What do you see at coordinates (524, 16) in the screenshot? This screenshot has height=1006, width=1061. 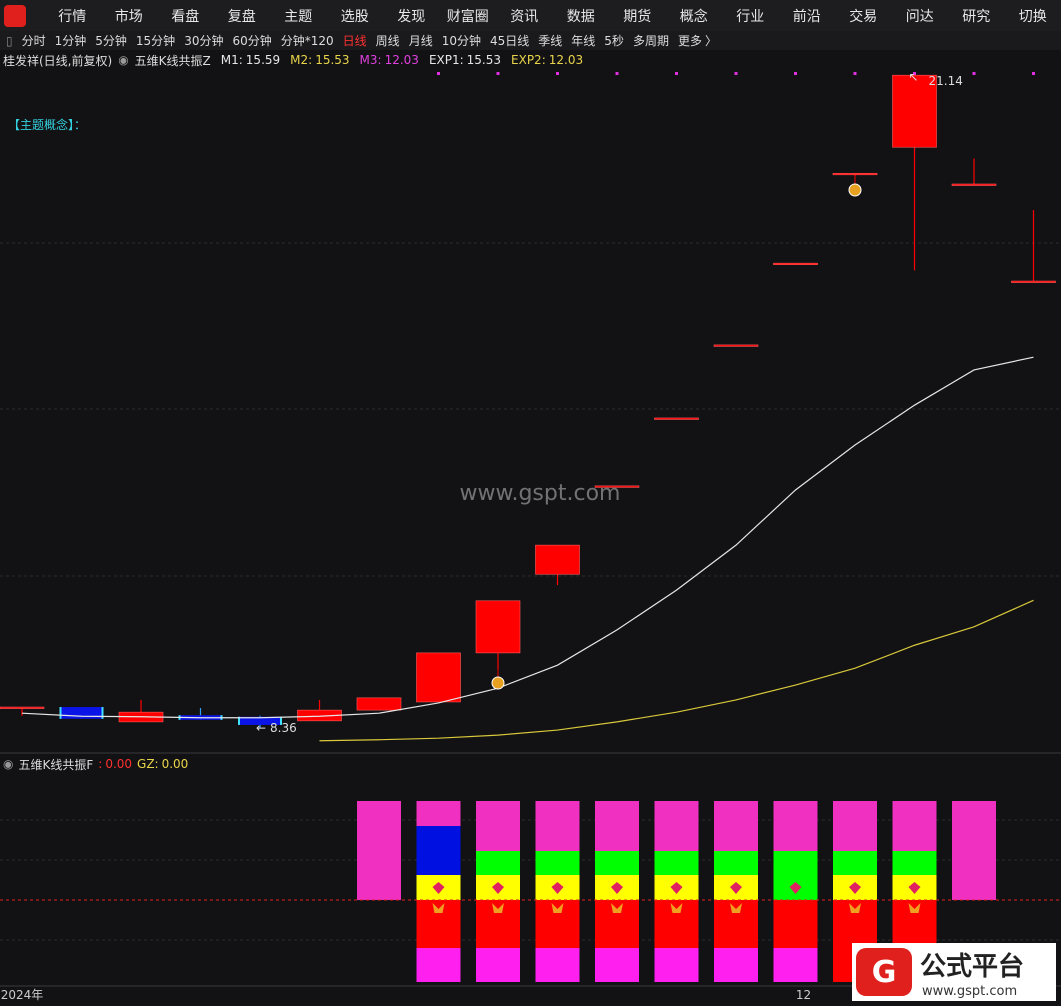 I see `menu-item: 资讯` at bounding box center [524, 16].